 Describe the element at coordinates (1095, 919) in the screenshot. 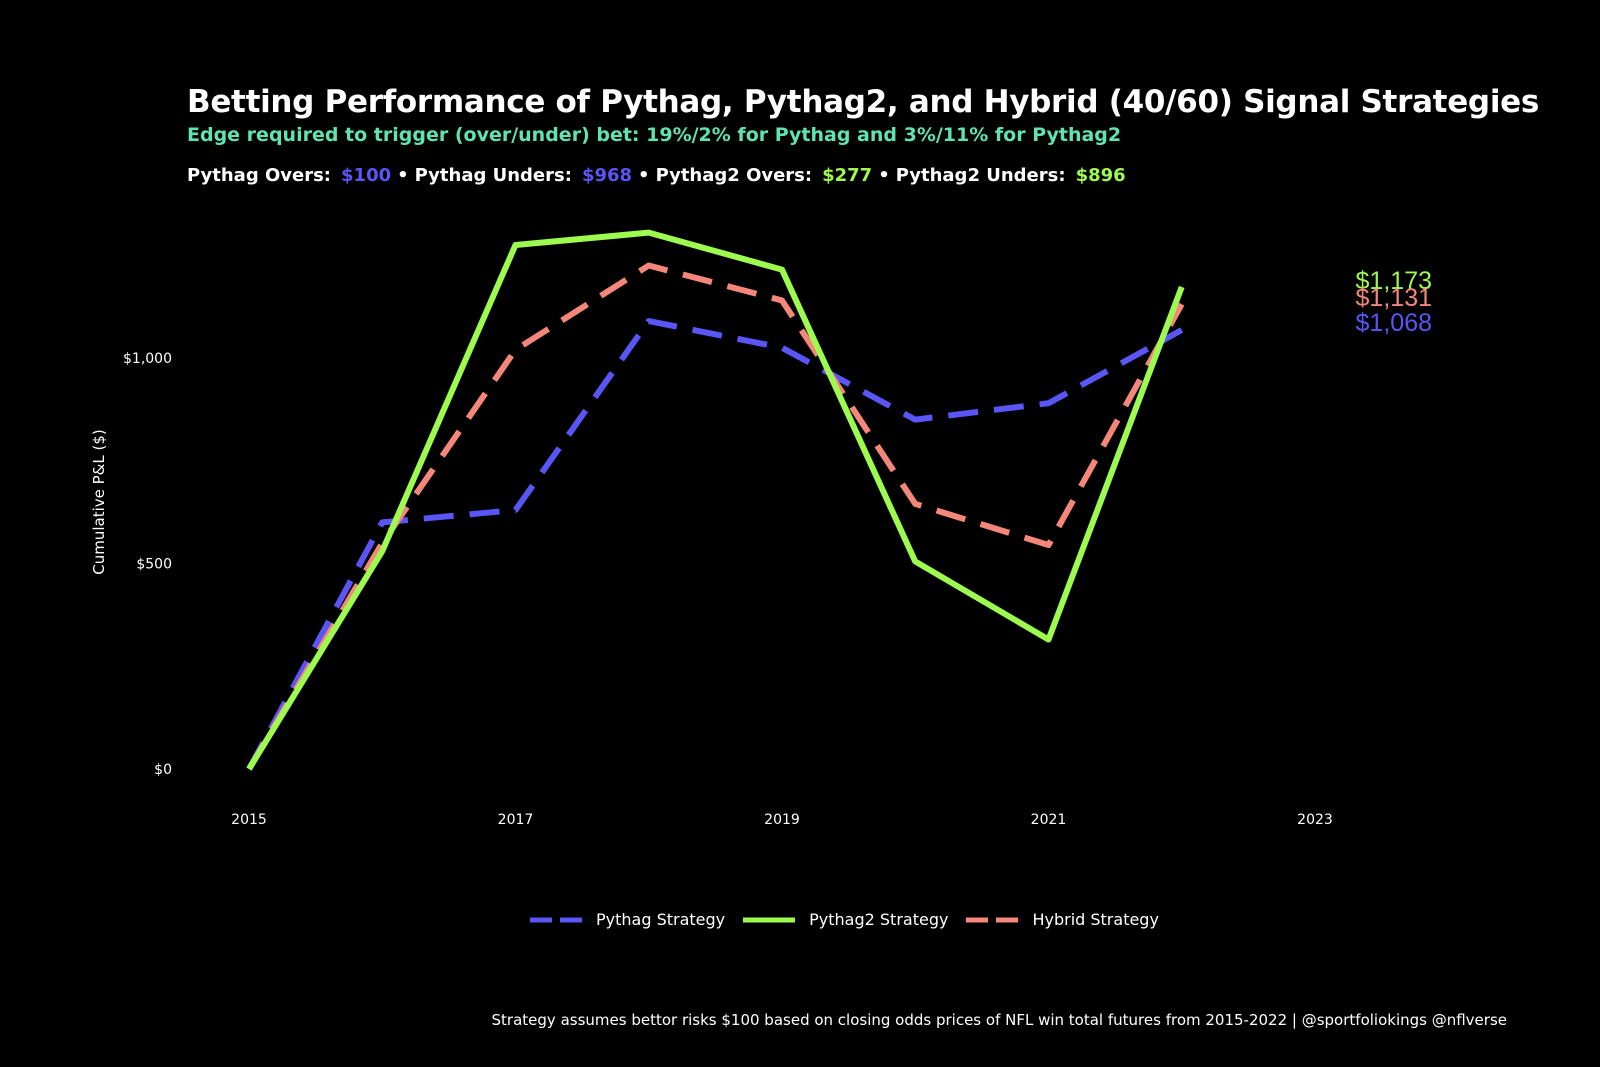

I see `legend-label-hybrid: Hybrid Strategy` at that location.